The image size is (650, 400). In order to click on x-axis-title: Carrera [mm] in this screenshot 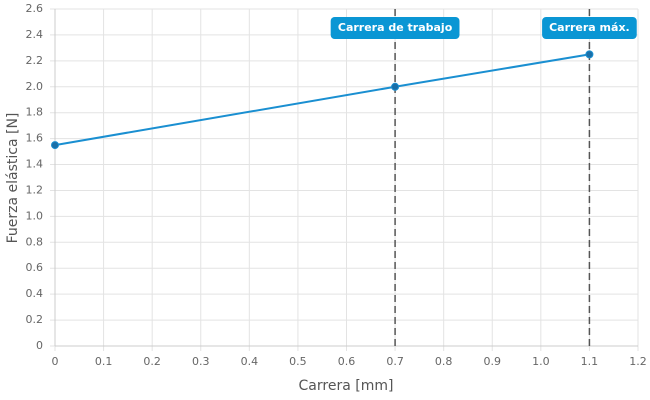, I will do `click(346, 386)`.